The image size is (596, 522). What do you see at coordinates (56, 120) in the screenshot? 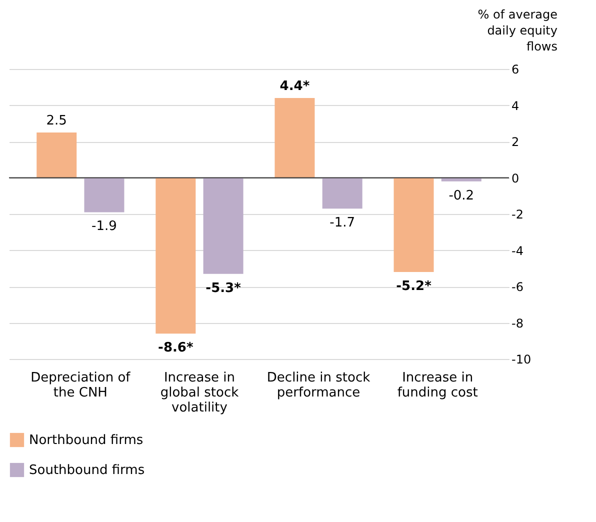
I see `data-label: 2.5` at bounding box center [56, 120].